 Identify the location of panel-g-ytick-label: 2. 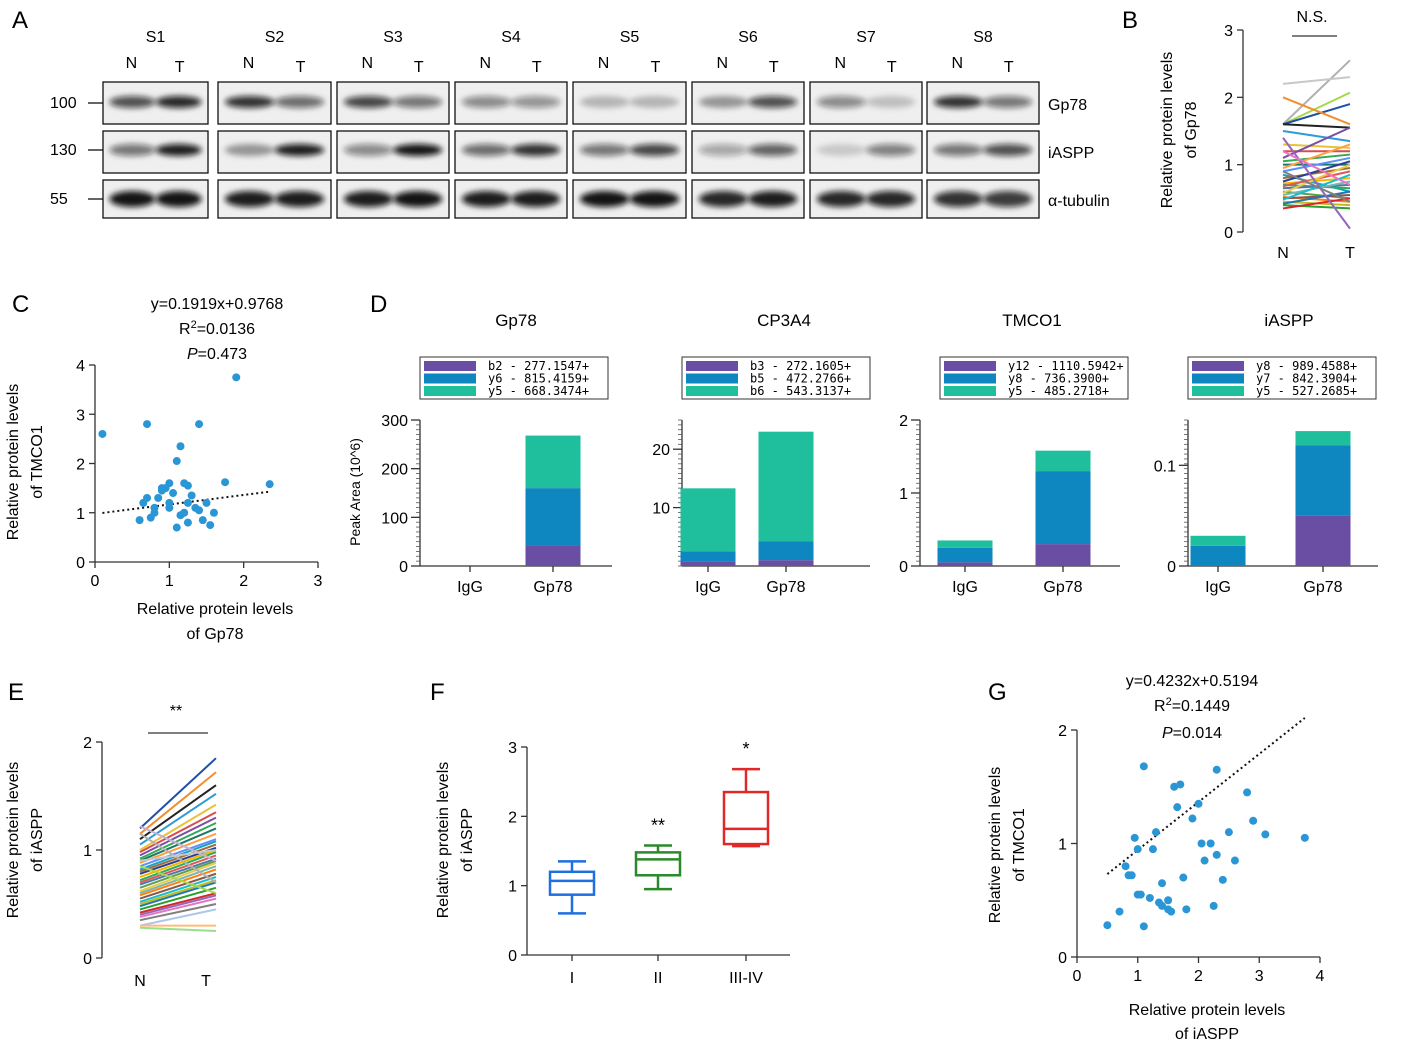
(1062, 731).